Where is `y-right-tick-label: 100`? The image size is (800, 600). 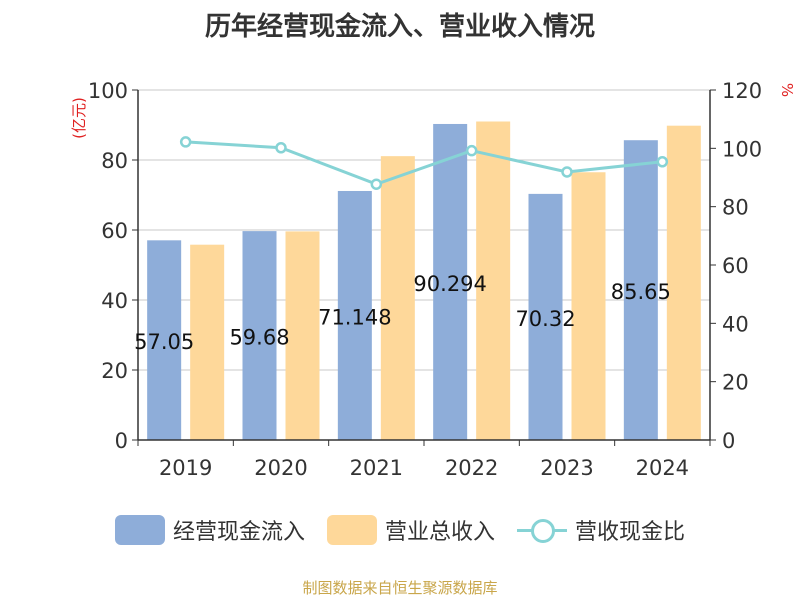
y-right-tick-label: 100 is located at coordinates (742, 149).